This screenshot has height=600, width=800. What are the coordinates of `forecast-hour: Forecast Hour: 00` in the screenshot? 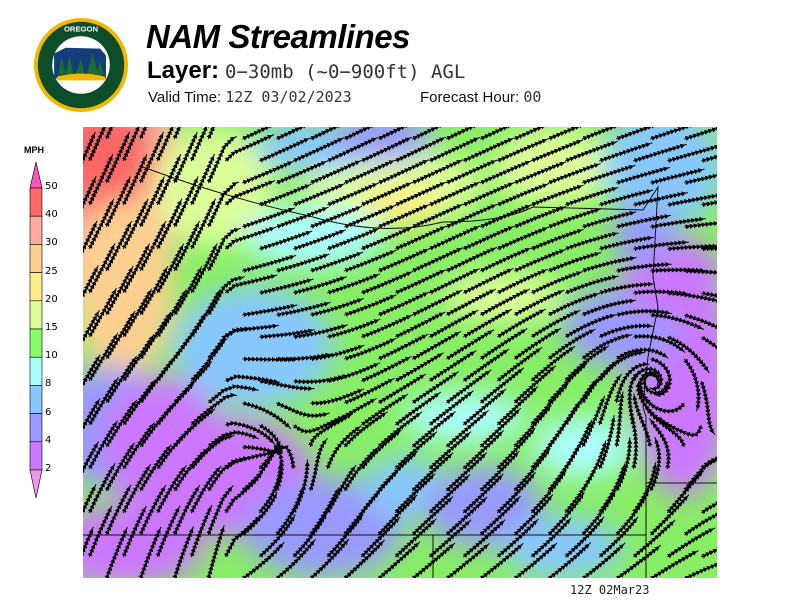 It's located at (480, 97).